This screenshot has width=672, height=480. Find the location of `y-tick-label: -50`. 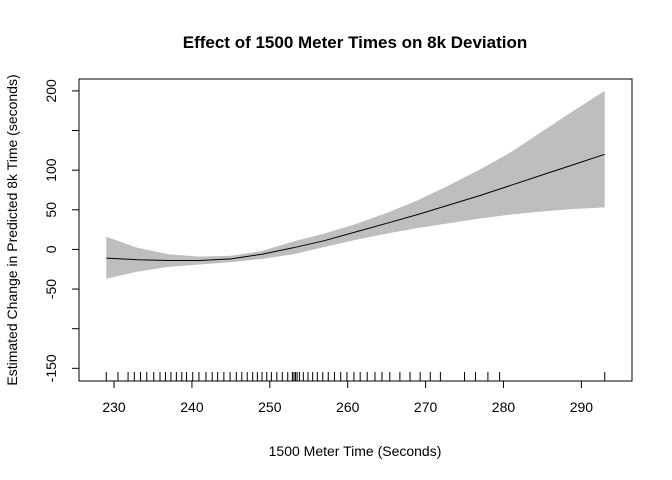

y-tick-label: -50 is located at coordinates (51, 289).